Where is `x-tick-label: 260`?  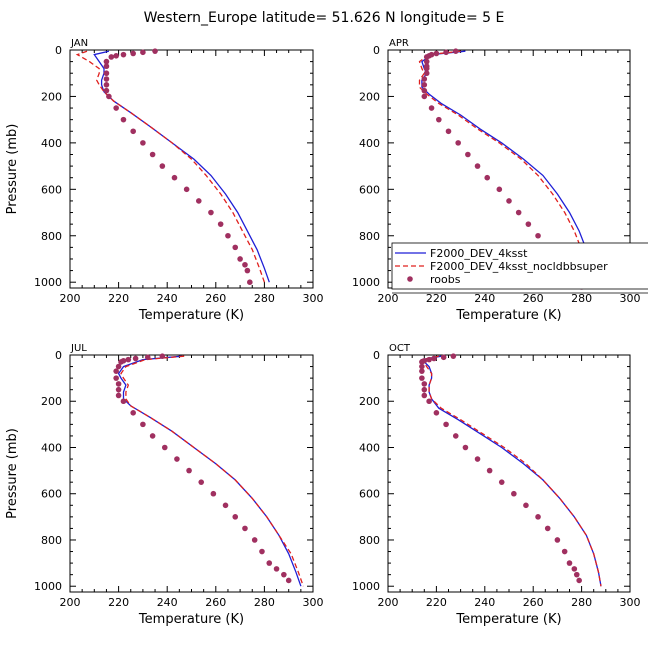
x-tick-label: 260 is located at coordinates (533, 298).